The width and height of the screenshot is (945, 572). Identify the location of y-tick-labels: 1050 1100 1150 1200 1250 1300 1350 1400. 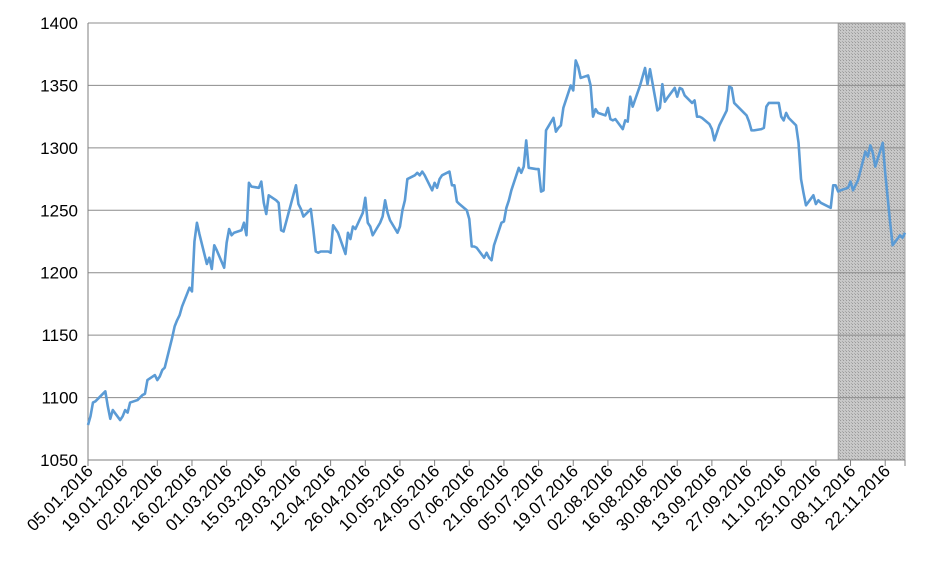
(59, 242).